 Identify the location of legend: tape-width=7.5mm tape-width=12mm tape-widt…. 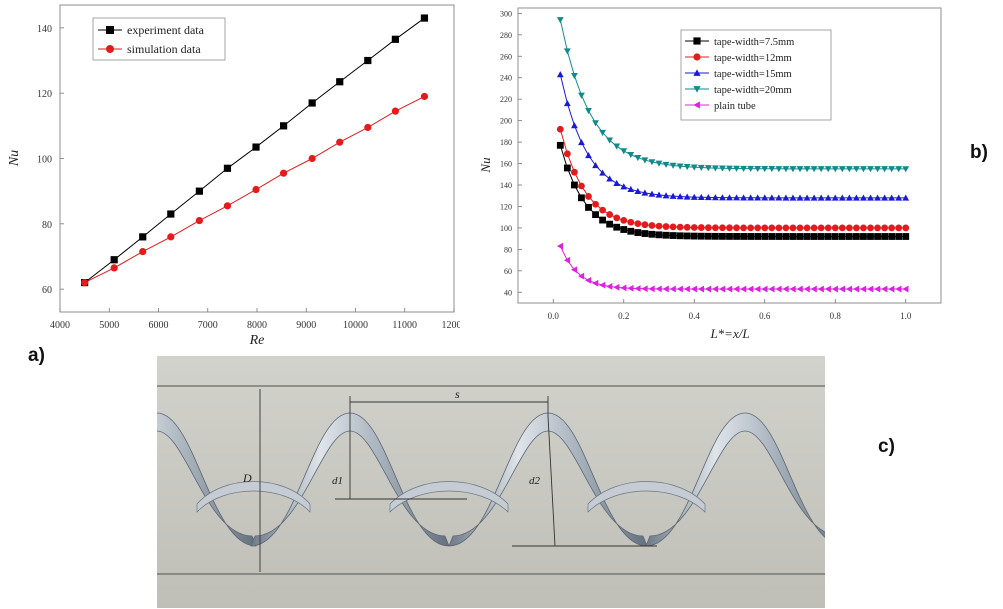
(756, 75).